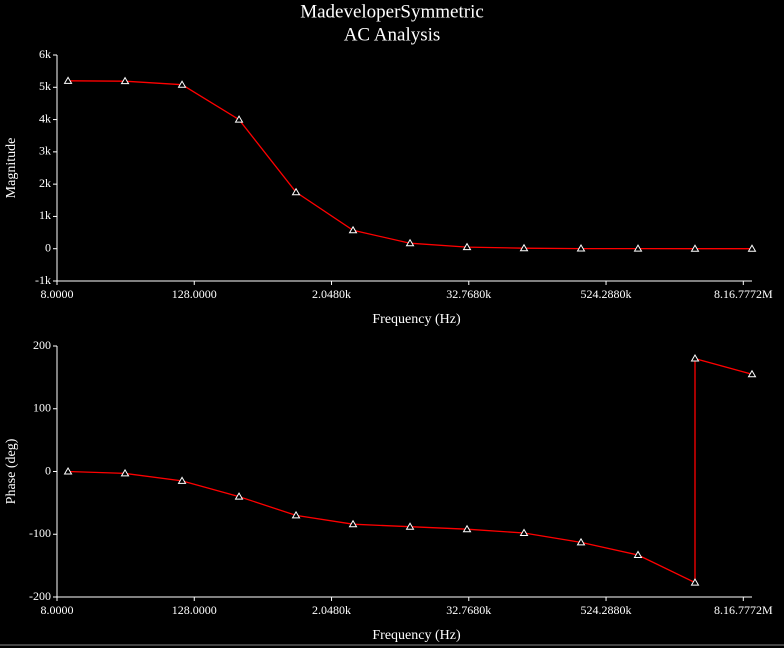  I want to click on y-tick-label: 3k, so click(45, 151).